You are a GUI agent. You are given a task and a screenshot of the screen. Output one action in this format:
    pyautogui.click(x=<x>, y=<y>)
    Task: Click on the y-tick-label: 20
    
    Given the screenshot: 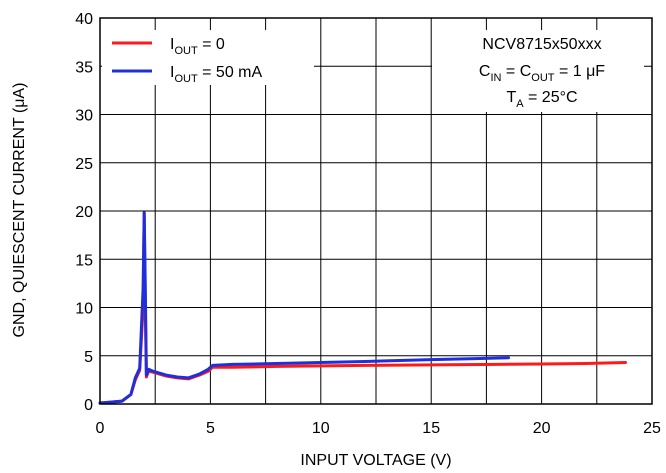 What is the action you would take?
    pyautogui.click(x=84, y=212)
    